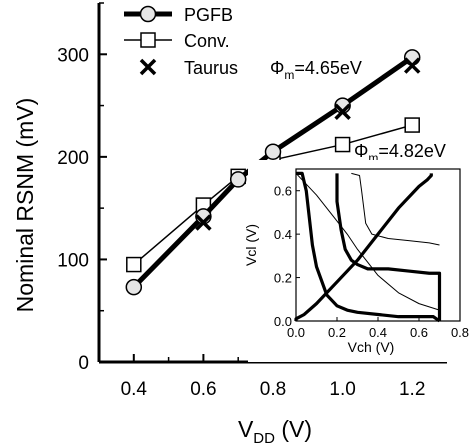 This screenshot has height=447, width=474. I want to click on y-tick-label: 100, so click(73, 260).